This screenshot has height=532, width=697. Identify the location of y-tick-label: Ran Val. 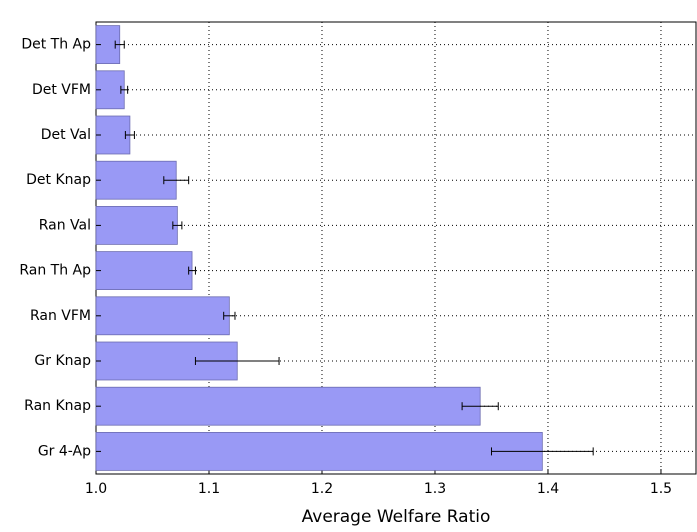
(65, 225).